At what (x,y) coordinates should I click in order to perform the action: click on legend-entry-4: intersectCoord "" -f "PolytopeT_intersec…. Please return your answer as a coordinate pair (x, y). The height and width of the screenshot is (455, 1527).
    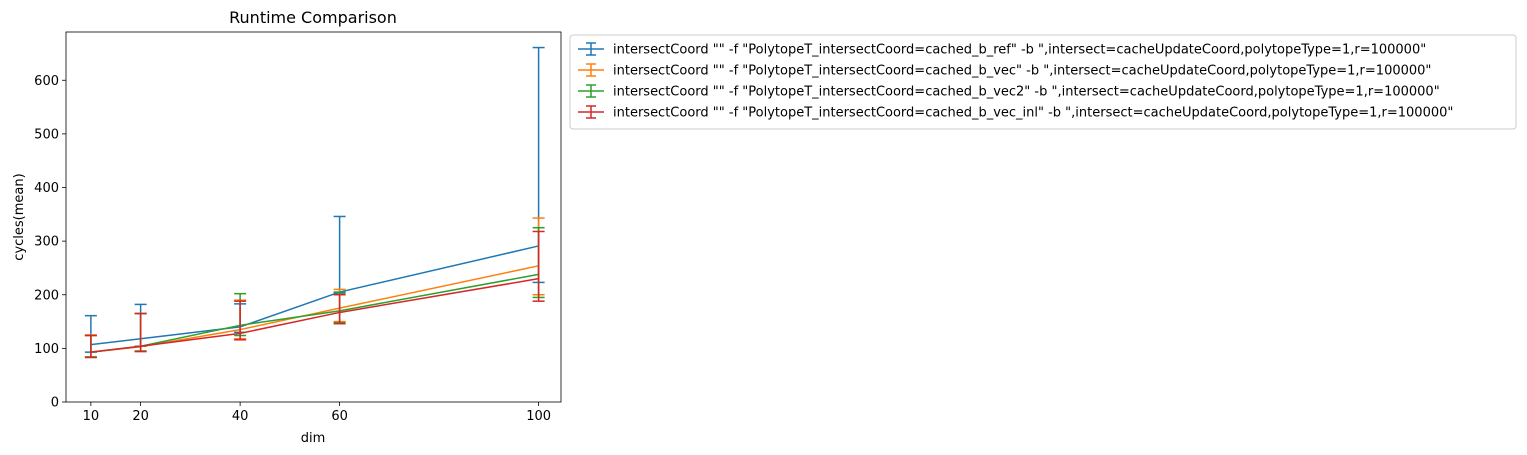
    Looking at the image, I should click on (1015, 113).